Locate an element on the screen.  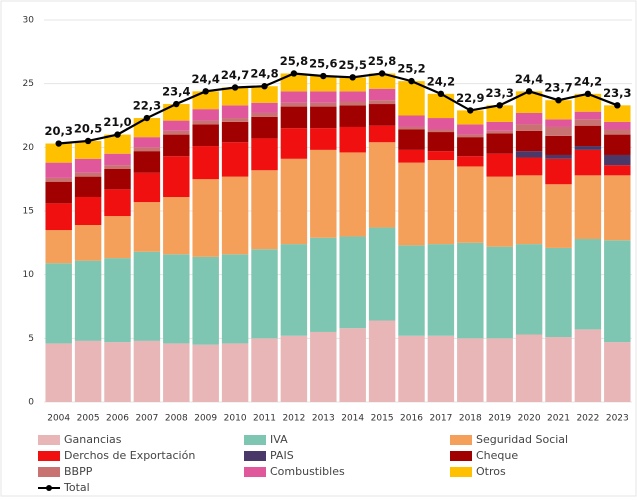
y-tick-label: 15 is located at coordinates (28, 212).